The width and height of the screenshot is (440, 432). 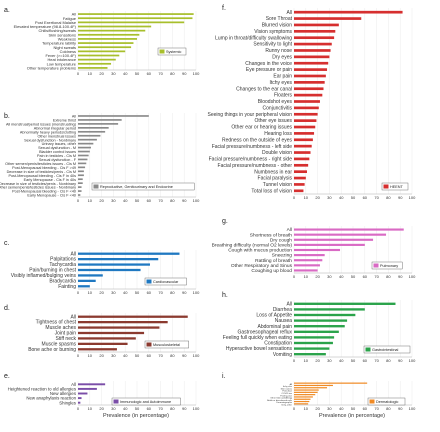 I want to click on panel-g-tick-label: 10, so click(x=306, y=276).